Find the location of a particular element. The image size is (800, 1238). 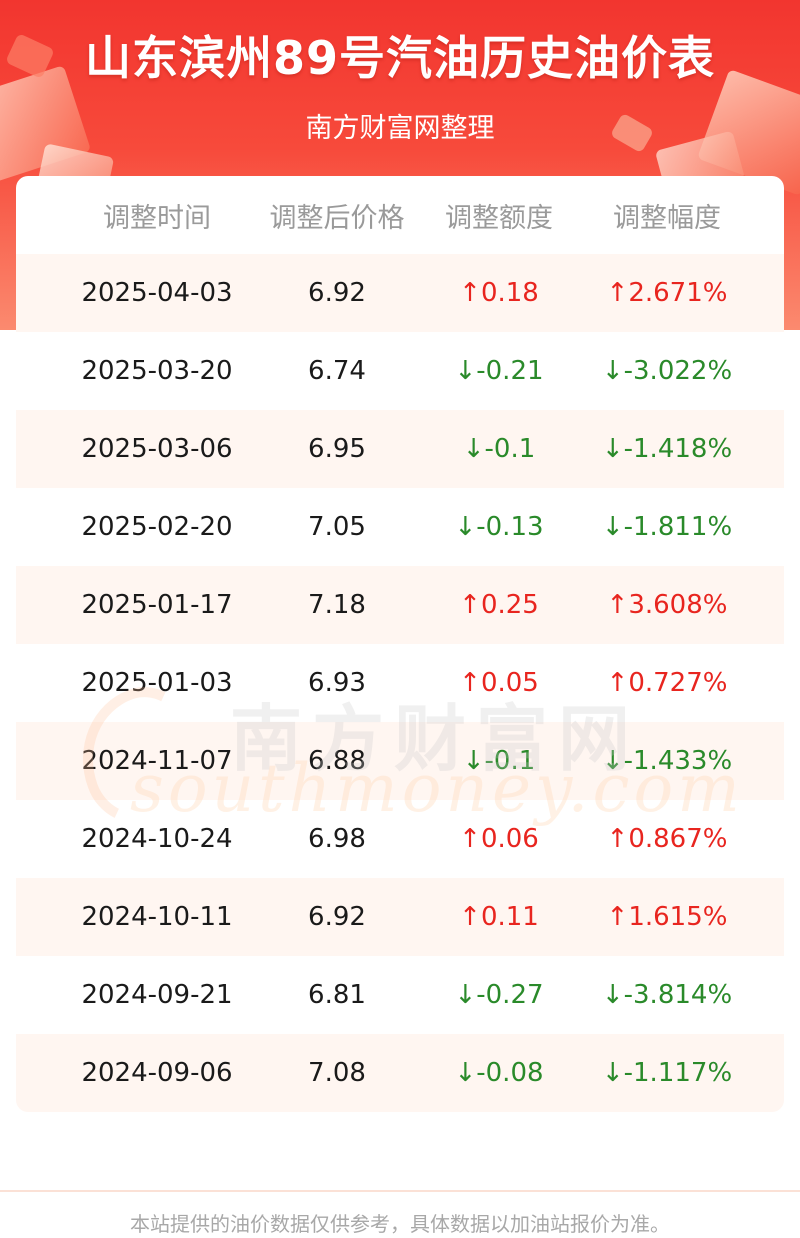

cell-percent: ↑0.867% is located at coordinates (667, 839).